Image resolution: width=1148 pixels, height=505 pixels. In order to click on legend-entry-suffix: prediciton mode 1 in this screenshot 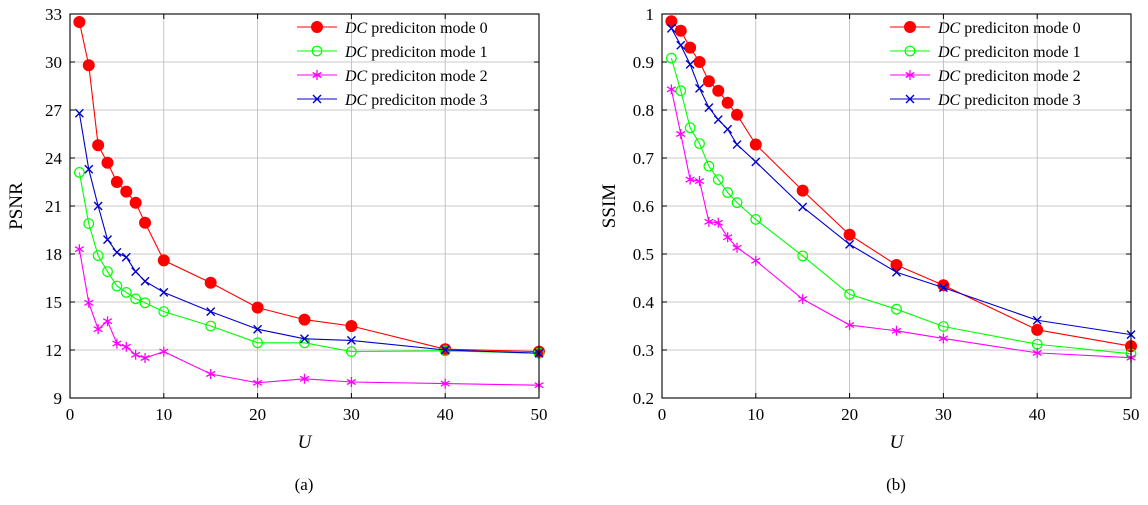, I will do `click(427, 52)`.